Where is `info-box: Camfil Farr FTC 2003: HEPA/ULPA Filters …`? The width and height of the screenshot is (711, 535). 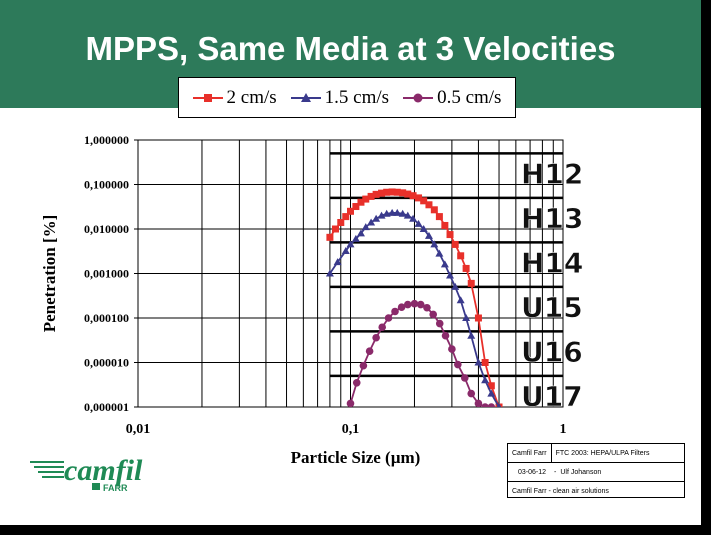 info-box: Camfil Farr FTC 2003: HEPA/ULPA Filters … is located at coordinates (596, 470).